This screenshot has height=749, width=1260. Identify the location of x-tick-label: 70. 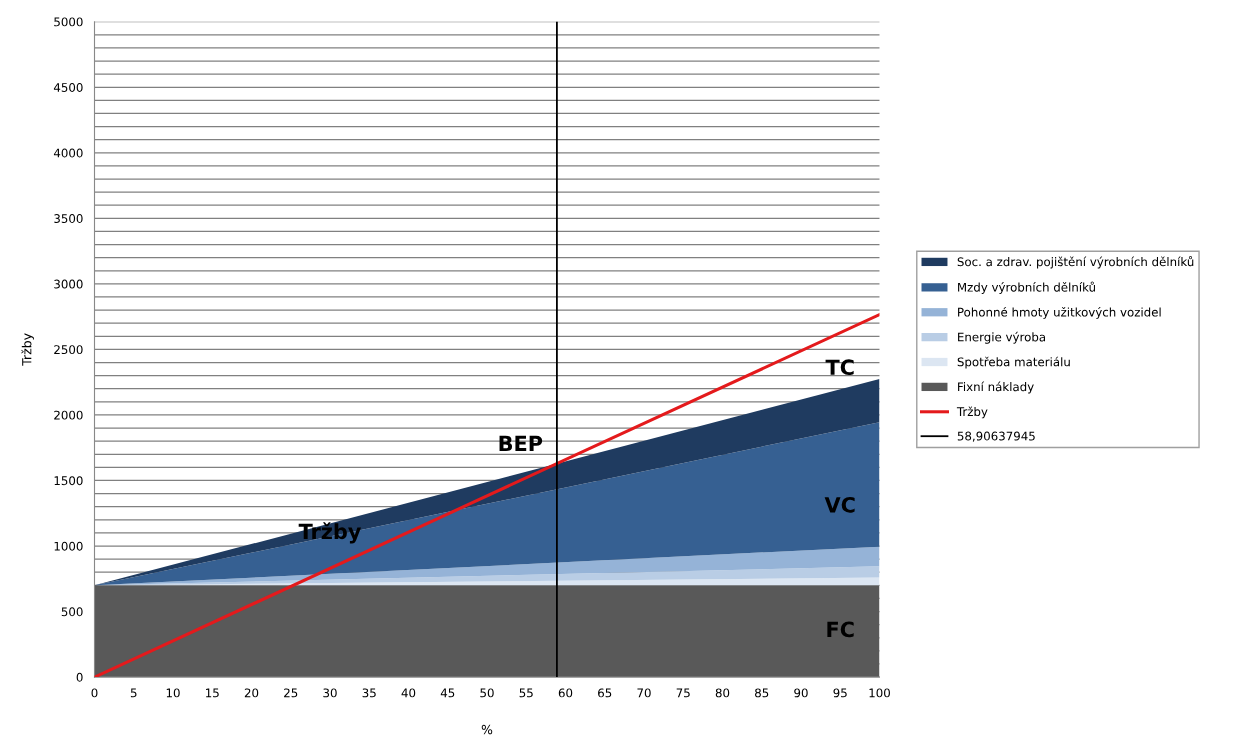
(644, 693).